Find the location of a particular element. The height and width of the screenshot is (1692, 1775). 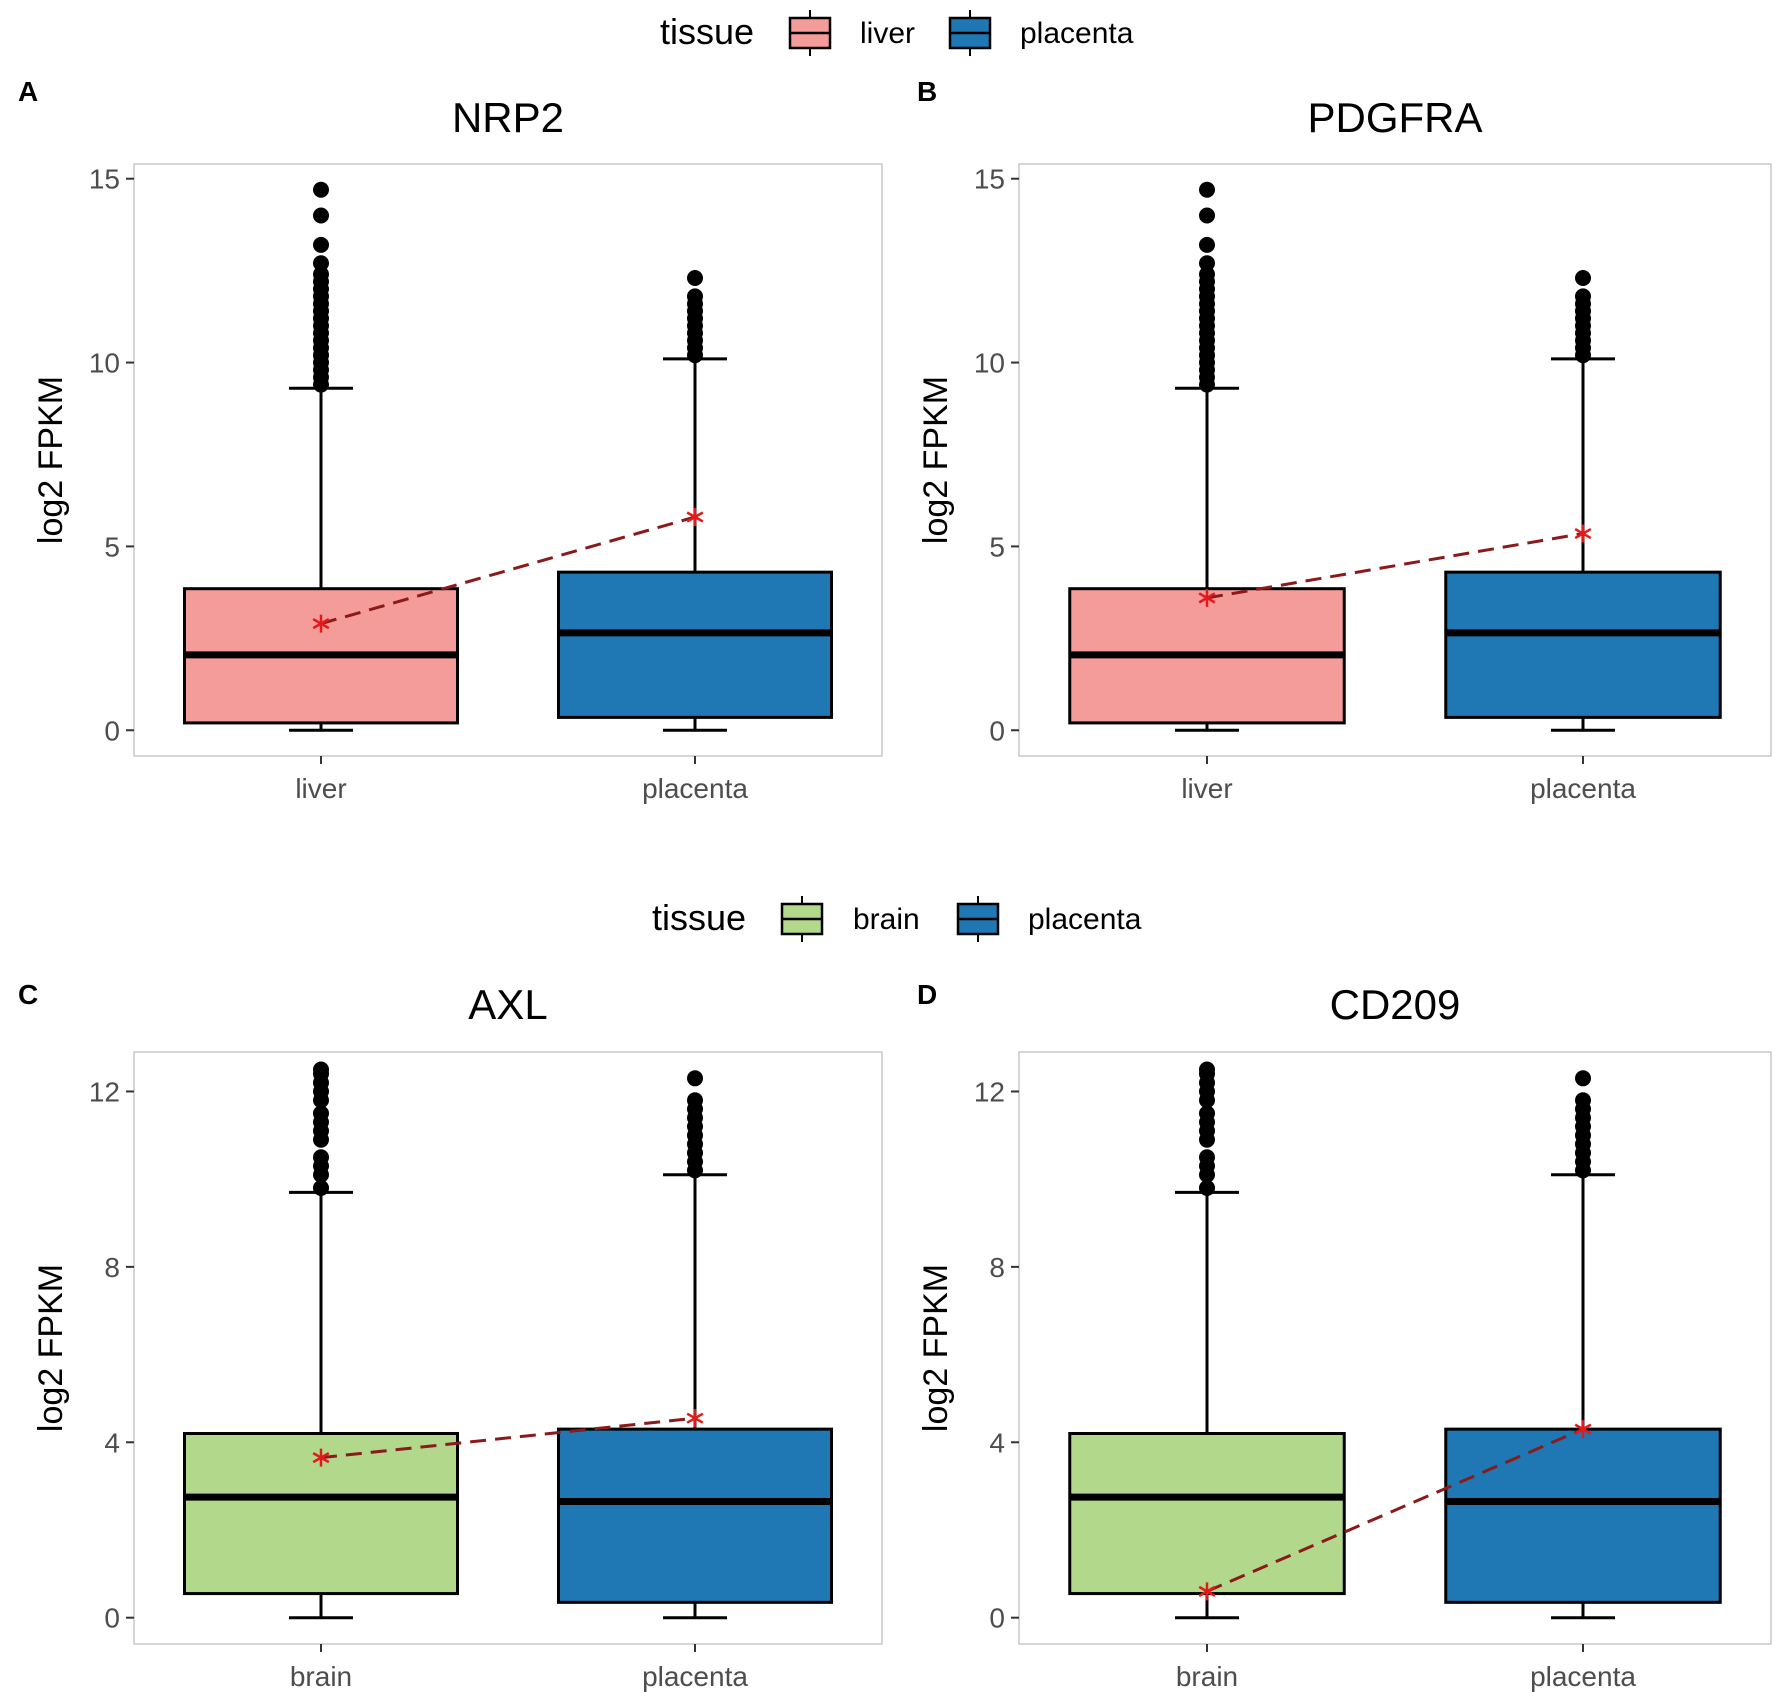

legend-key-liver is located at coordinates (810, 33).